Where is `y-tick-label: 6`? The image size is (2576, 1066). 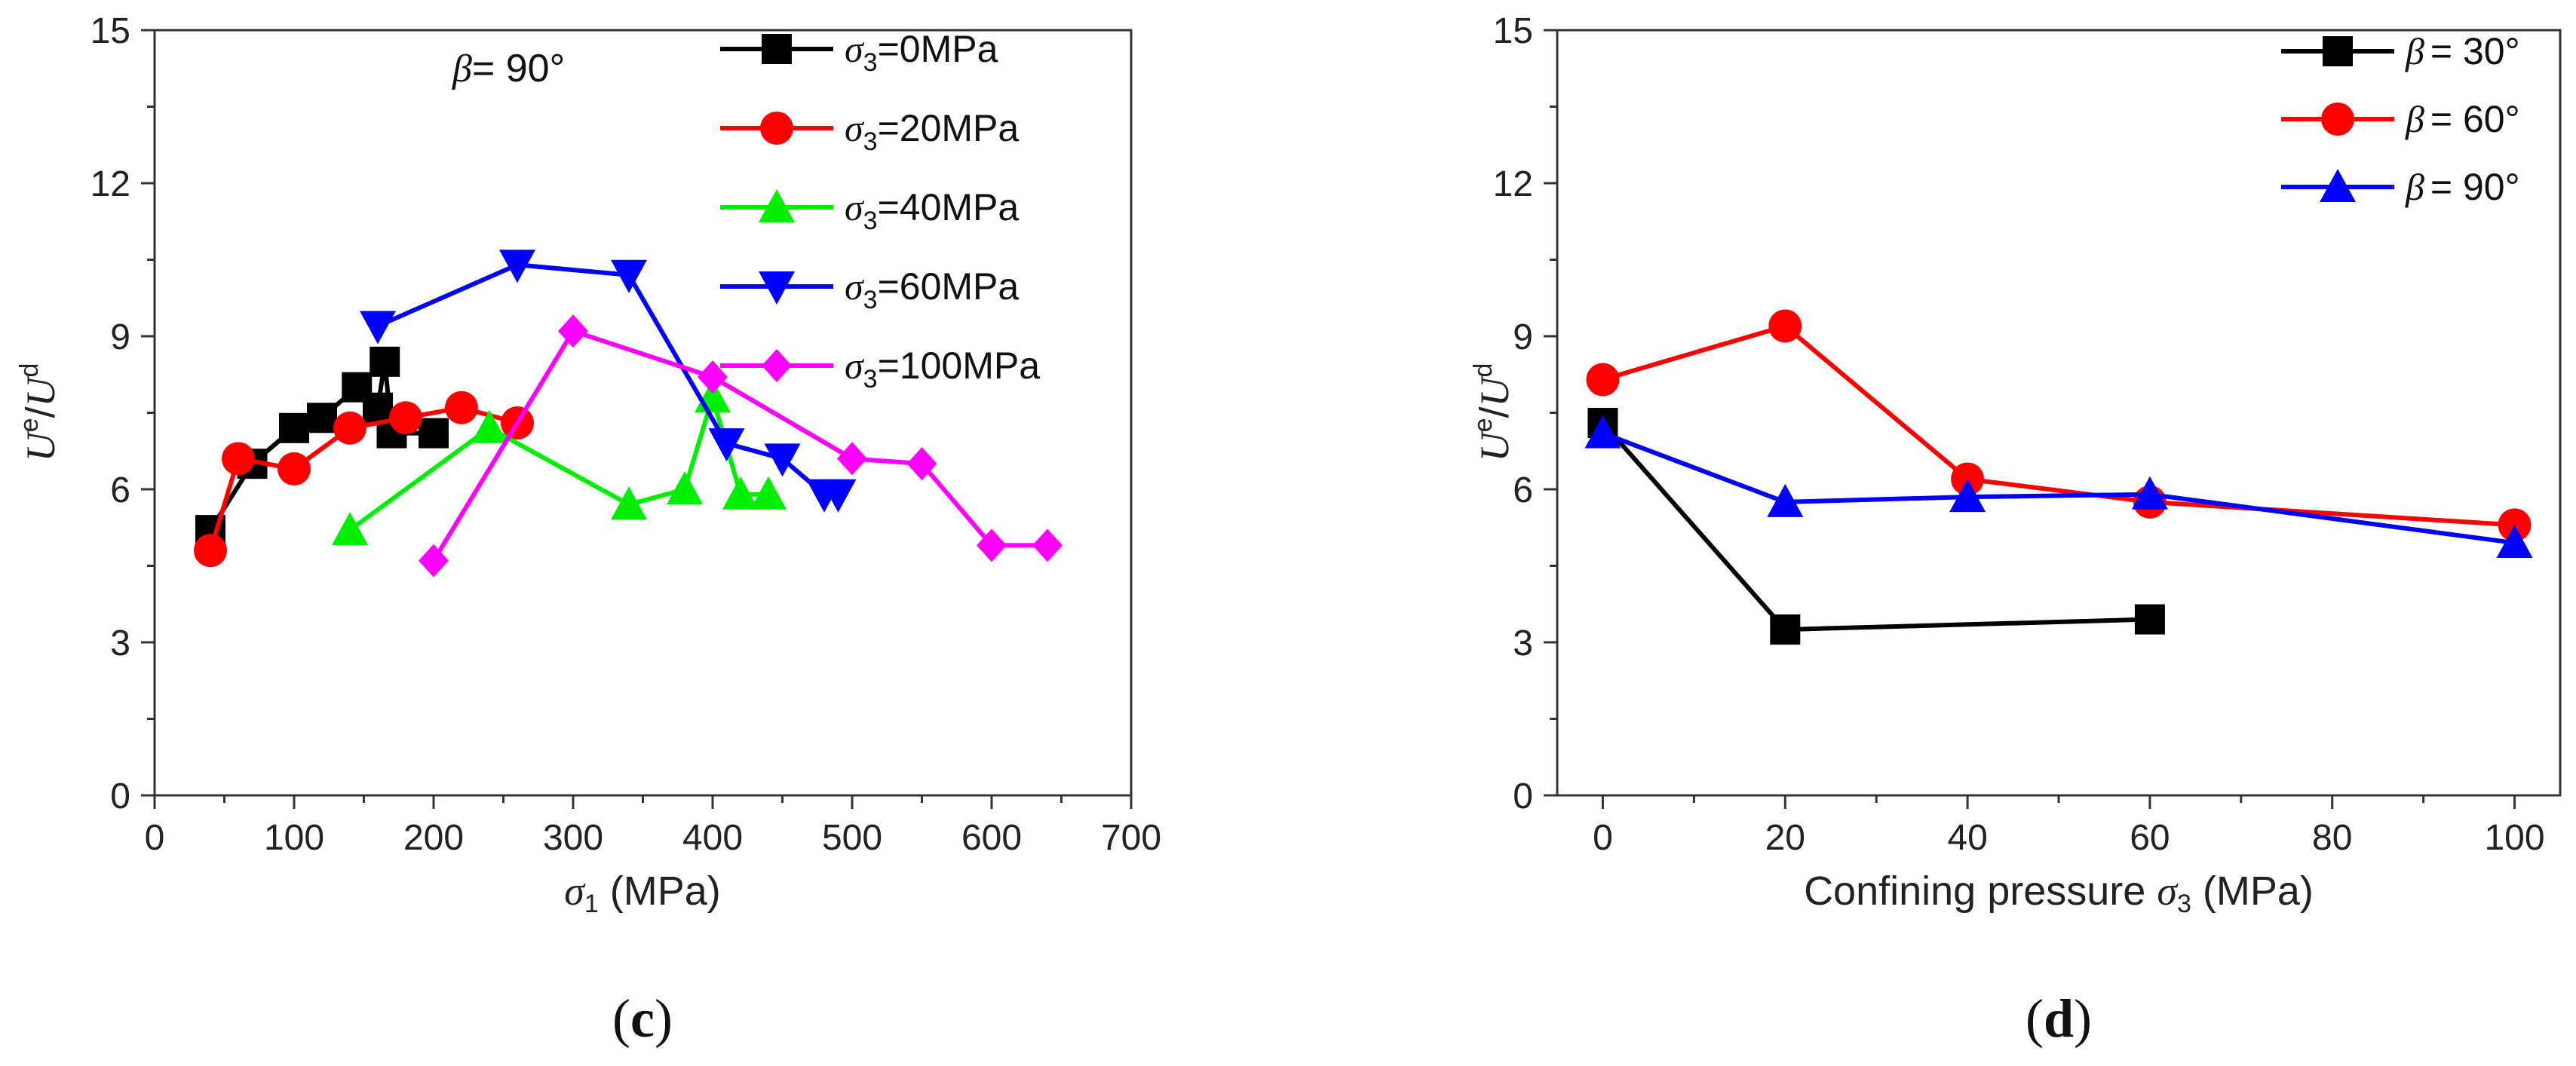
y-tick-label: 6 is located at coordinates (1523, 490).